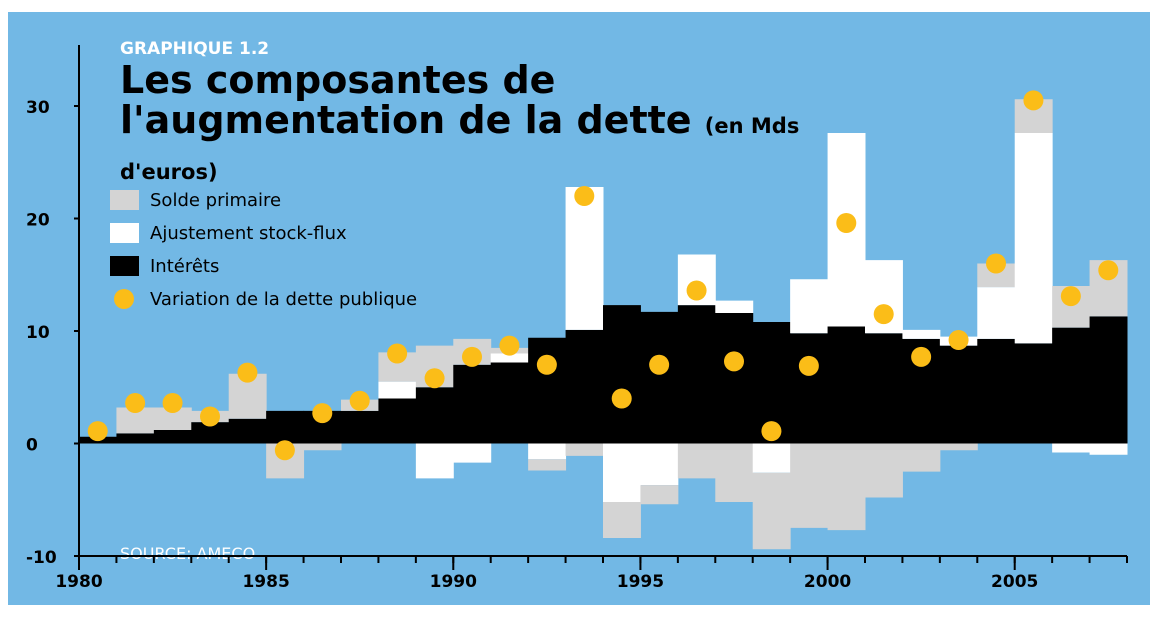  What do you see at coordinates (38, 108) in the screenshot?
I see `y-tick-label: 30` at bounding box center [38, 108].